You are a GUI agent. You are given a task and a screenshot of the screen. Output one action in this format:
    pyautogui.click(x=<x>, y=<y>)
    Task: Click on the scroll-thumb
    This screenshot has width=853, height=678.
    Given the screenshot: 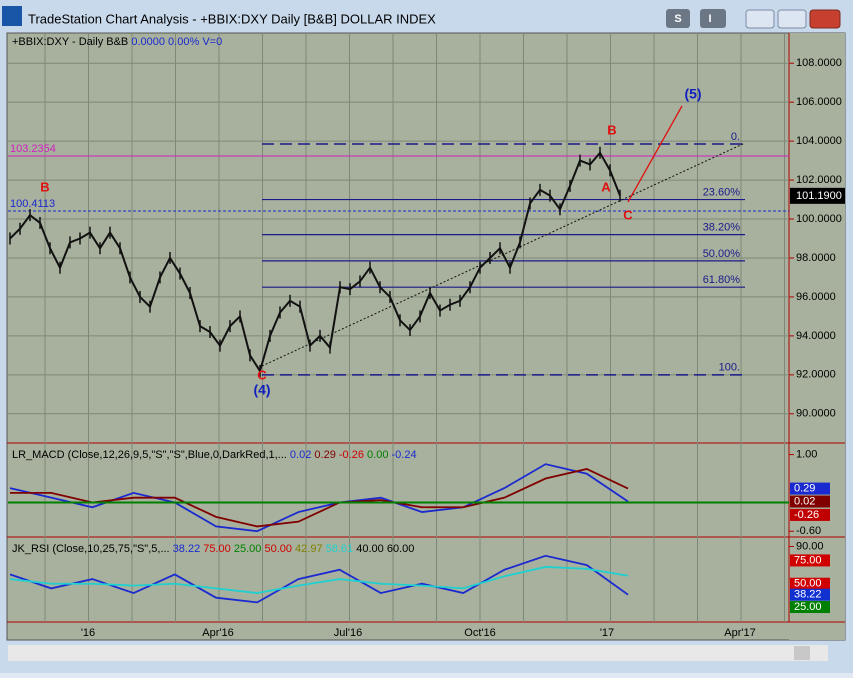 What is the action you would take?
    pyautogui.click(x=802, y=653)
    